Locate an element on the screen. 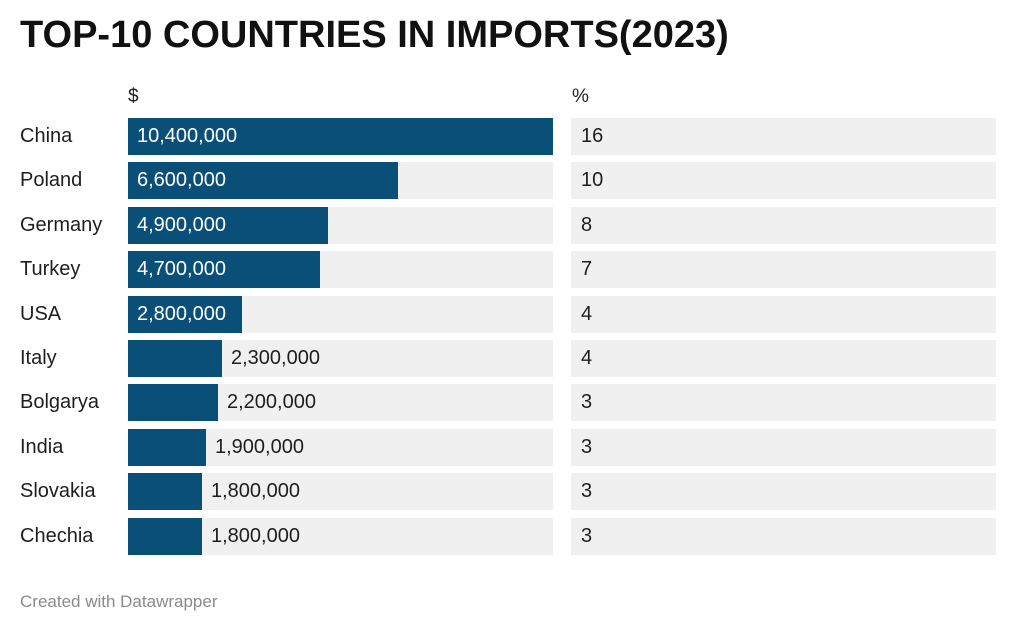  country-label: Poland is located at coordinates (51, 180).